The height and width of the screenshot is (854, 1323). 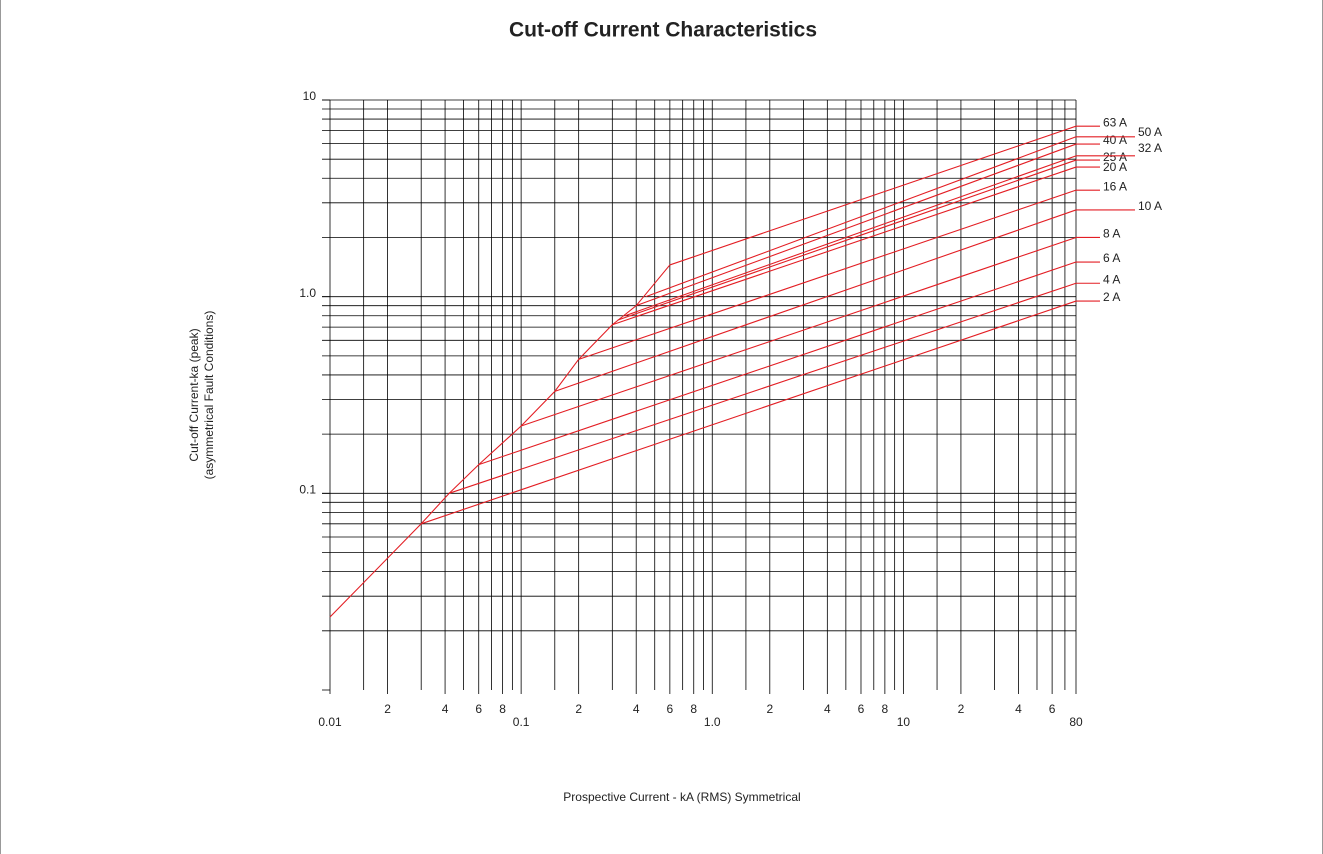 What do you see at coordinates (307, 293) in the screenshot?
I see `y-tick-label: 1.0` at bounding box center [307, 293].